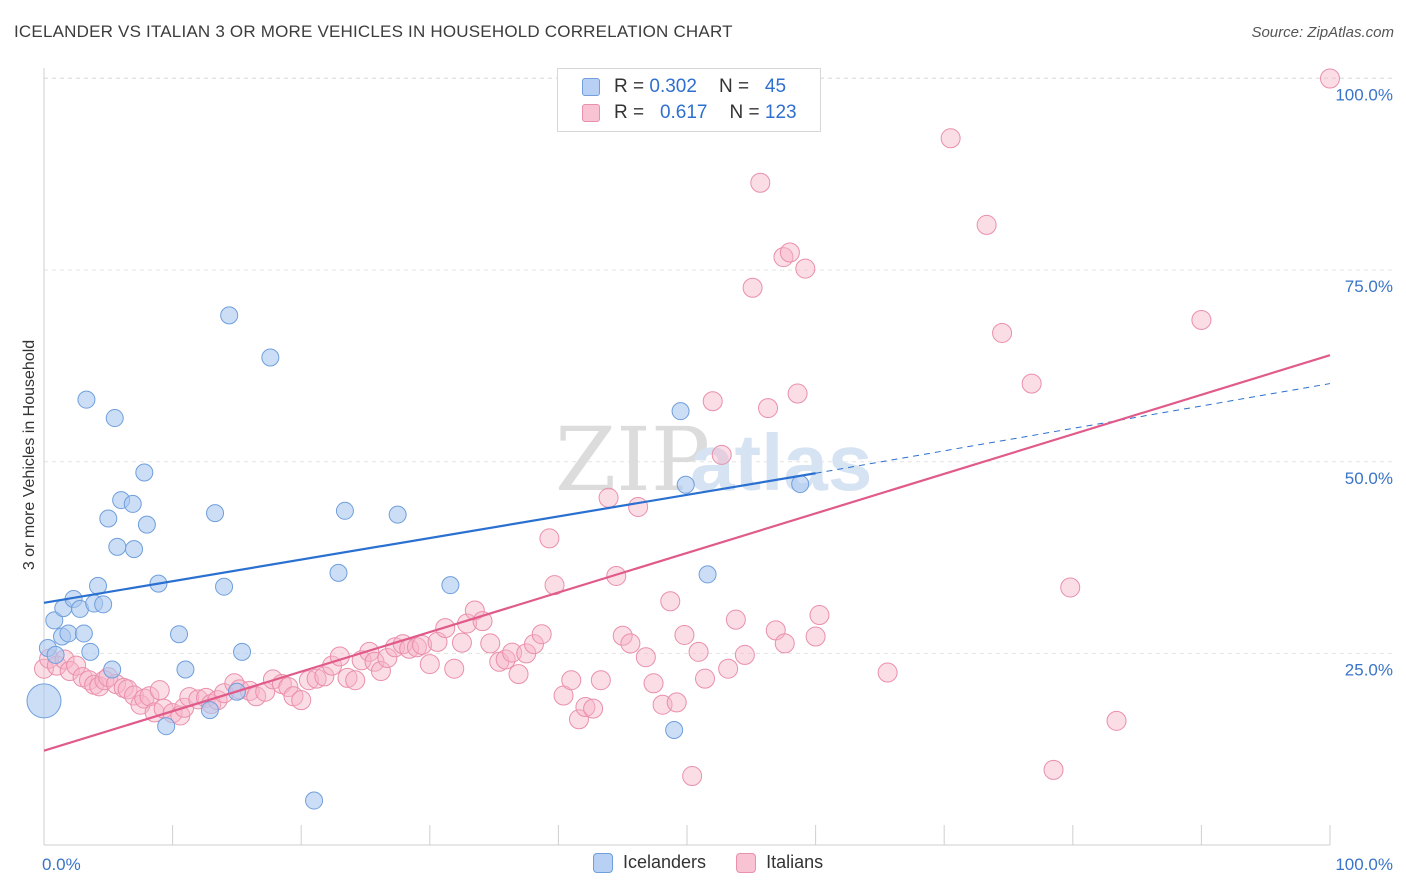 Image resolution: width=1406 pixels, height=892 pixels. I want to click on y-tick-label: 25.0%, so click(1369, 669).